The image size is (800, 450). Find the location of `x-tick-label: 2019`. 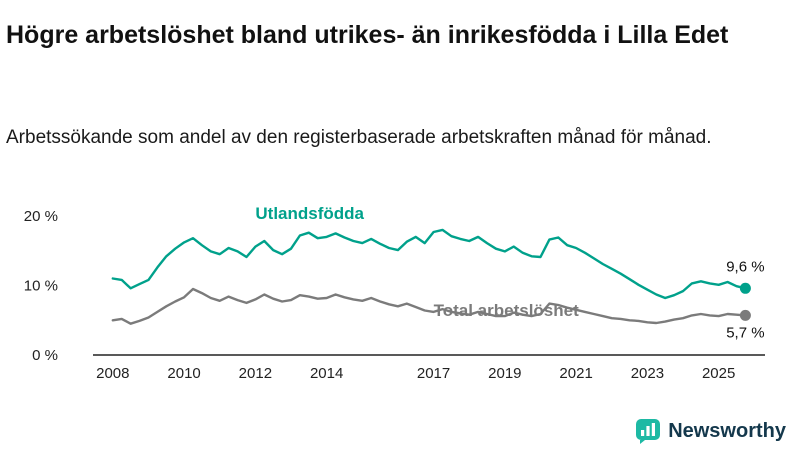

x-tick-label: 2019 is located at coordinates (504, 373).